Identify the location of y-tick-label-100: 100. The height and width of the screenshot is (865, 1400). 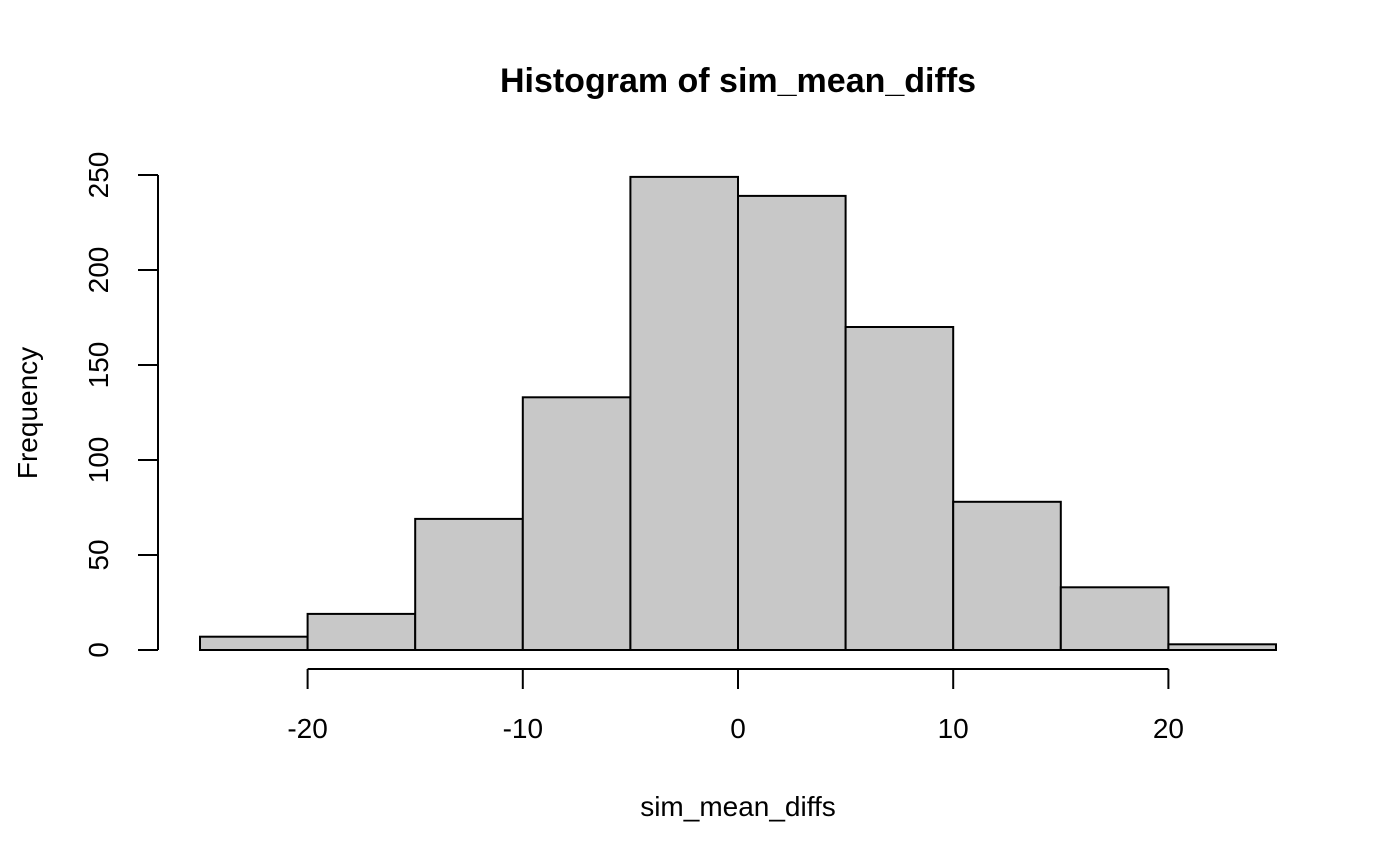
(98, 460).